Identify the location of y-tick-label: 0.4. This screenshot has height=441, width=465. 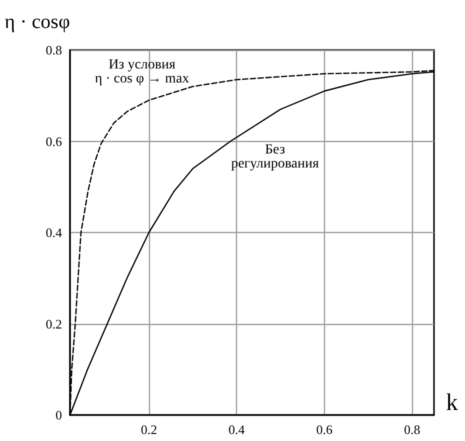
(54, 232).